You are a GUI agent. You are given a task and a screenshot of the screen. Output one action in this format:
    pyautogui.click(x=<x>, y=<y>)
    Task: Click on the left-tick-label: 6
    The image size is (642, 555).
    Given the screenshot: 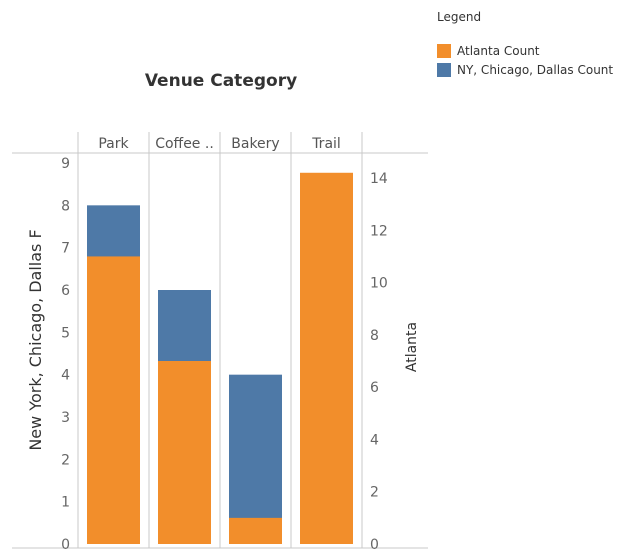 What is the action you would take?
    pyautogui.click(x=65, y=291)
    